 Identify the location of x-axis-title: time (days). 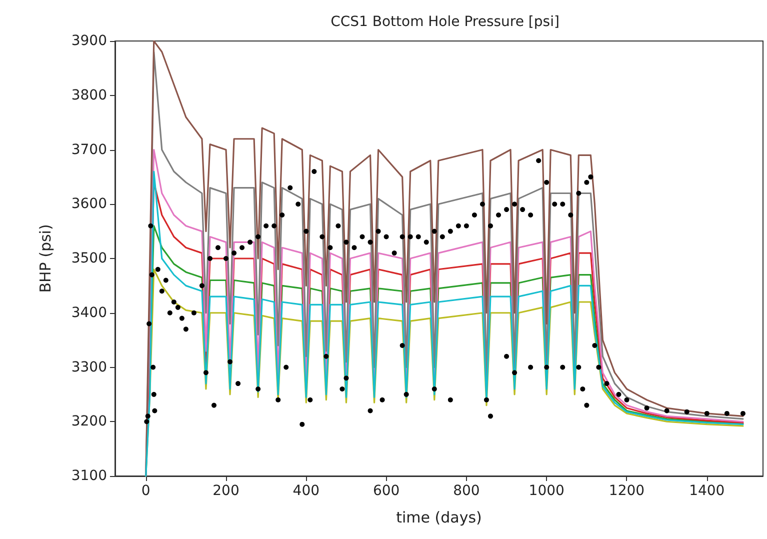
(439, 517).